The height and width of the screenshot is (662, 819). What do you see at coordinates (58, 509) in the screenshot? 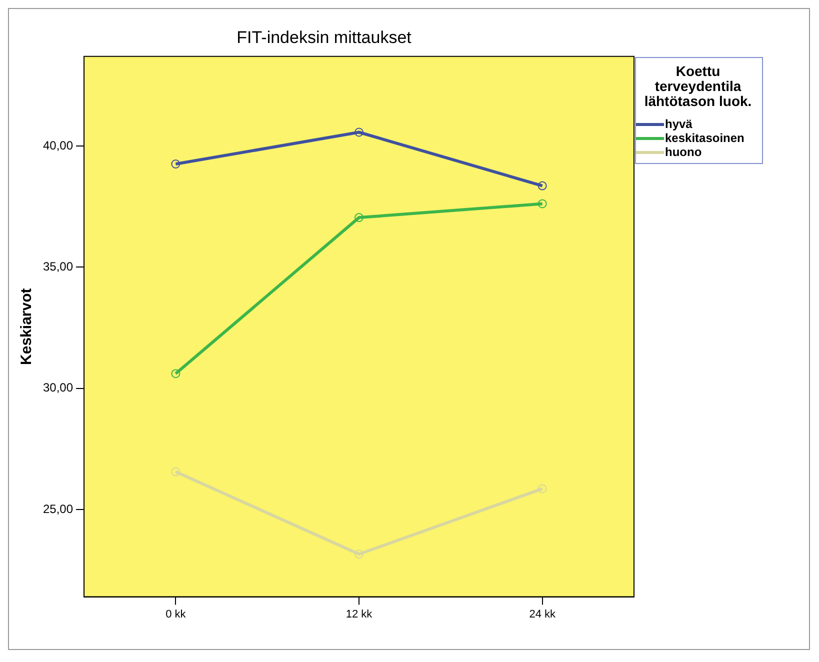
I see `y-tick-label: 25,00` at bounding box center [58, 509].